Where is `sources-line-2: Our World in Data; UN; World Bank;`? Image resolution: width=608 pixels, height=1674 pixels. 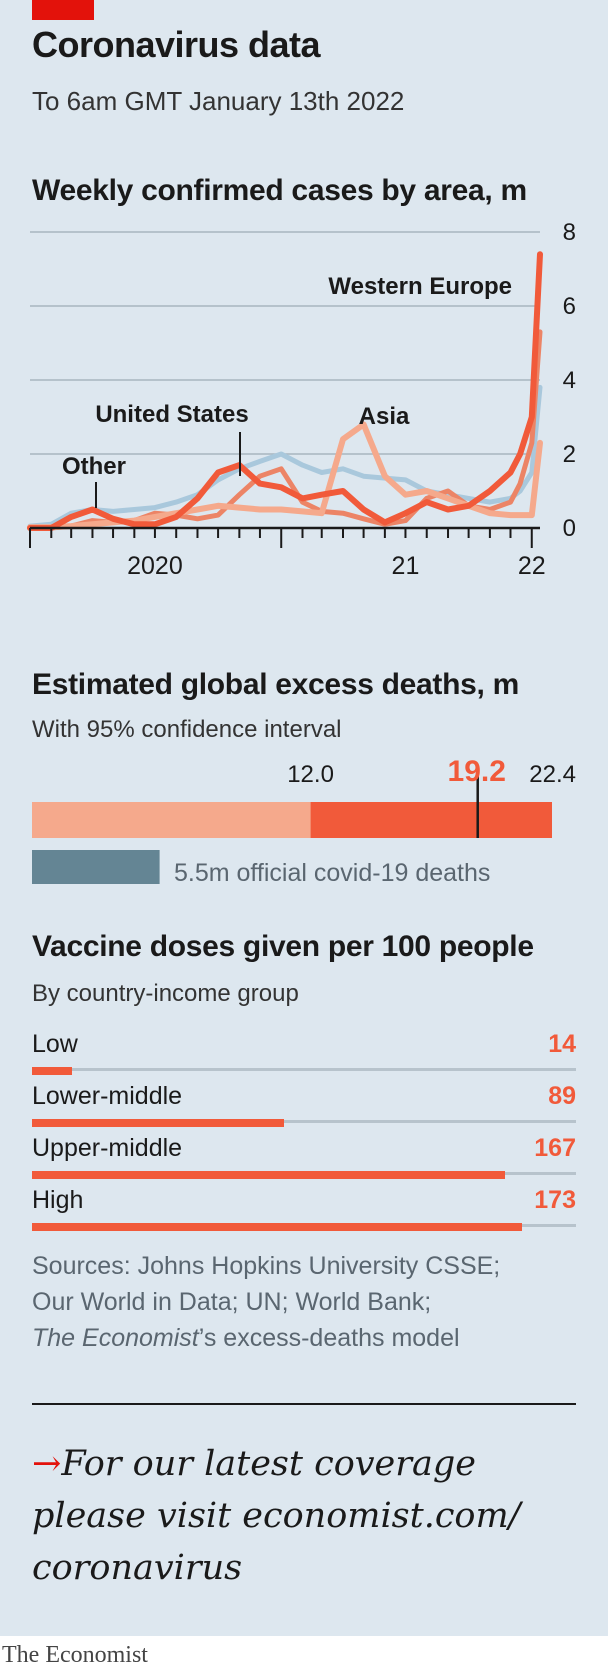 sources-line-2: Our World in Data; UN; World Bank; is located at coordinates (232, 1302).